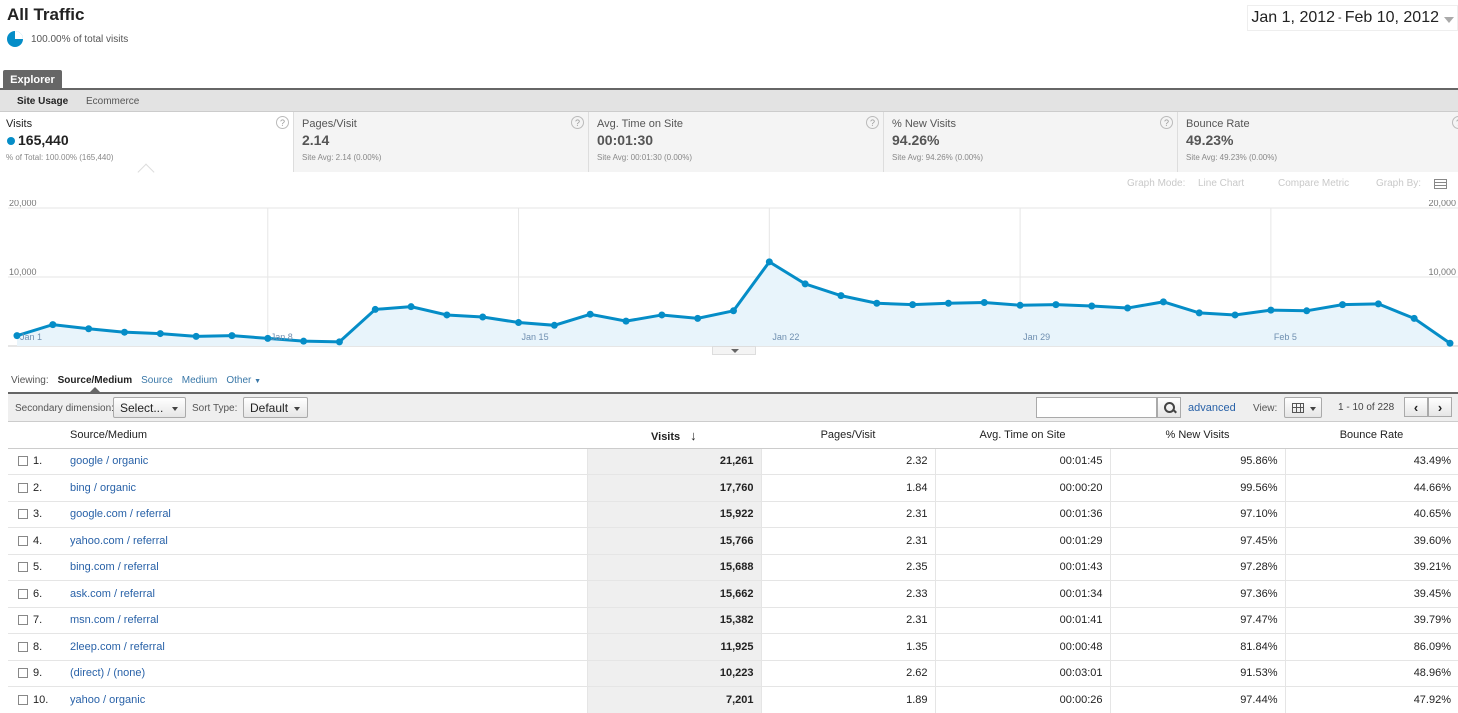 This screenshot has height=713, width=1458. I want to click on graph-by-icon, so click(1440, 184).